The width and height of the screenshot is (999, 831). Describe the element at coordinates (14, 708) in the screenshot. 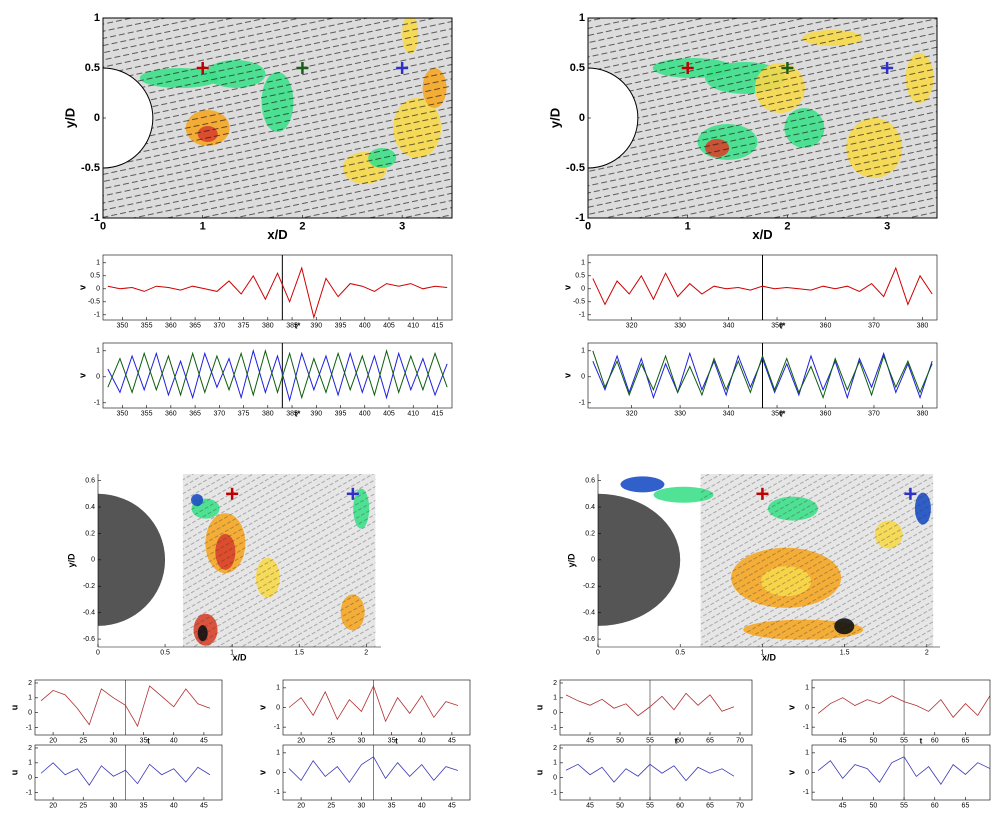

I see `y-axis-label: u` at that location.